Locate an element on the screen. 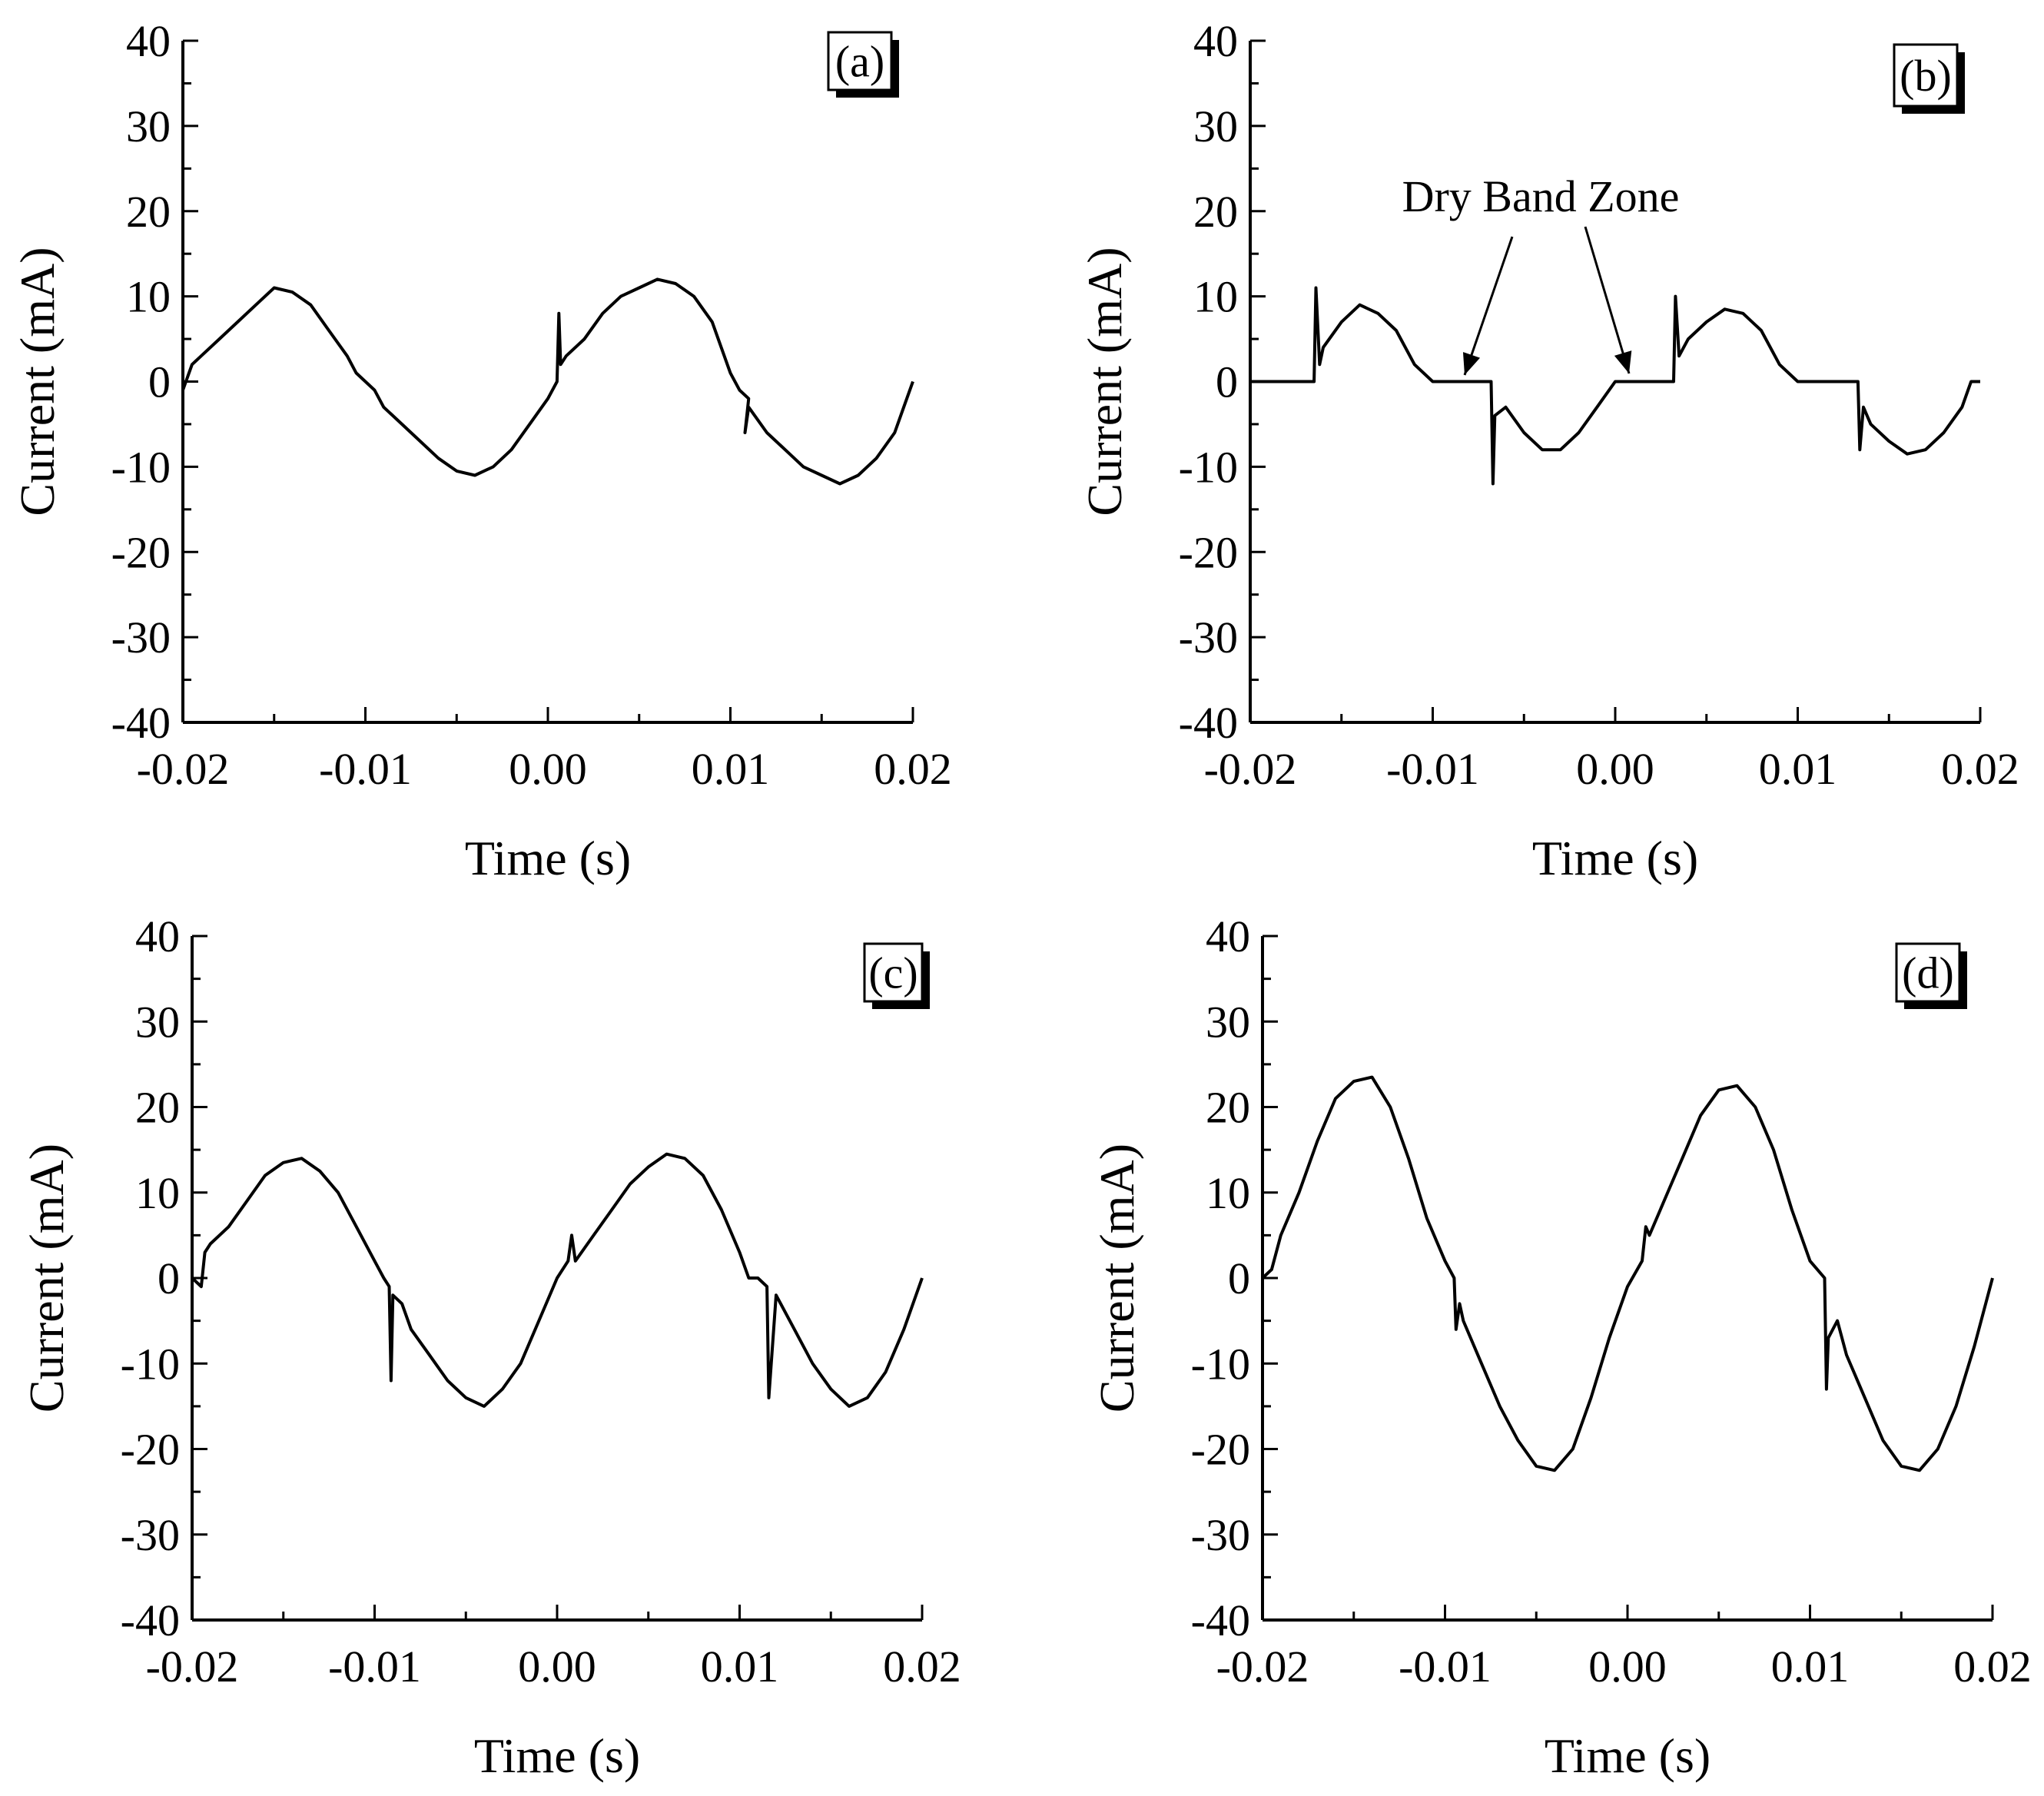 This screenshot has width=2044, height=1796. panel-tag: (d) is located at coordinates (1928, 973).